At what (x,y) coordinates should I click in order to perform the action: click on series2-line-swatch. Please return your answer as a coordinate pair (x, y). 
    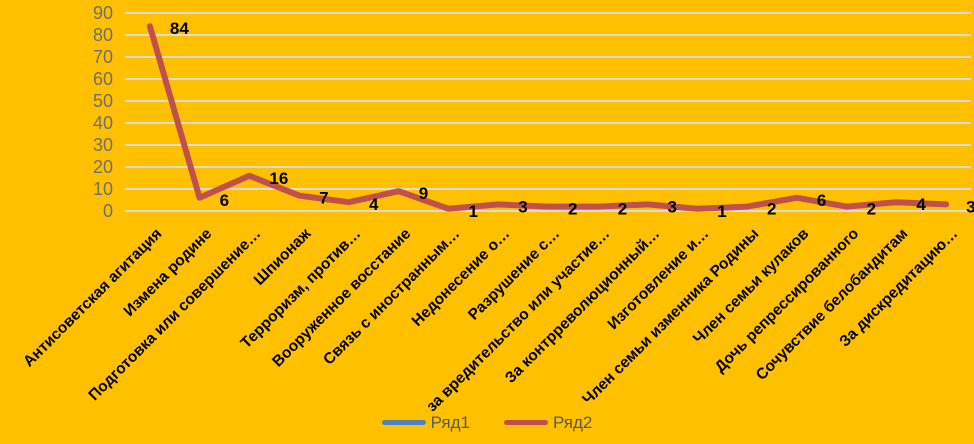
    Looking at the image, I should click on (526, 422).